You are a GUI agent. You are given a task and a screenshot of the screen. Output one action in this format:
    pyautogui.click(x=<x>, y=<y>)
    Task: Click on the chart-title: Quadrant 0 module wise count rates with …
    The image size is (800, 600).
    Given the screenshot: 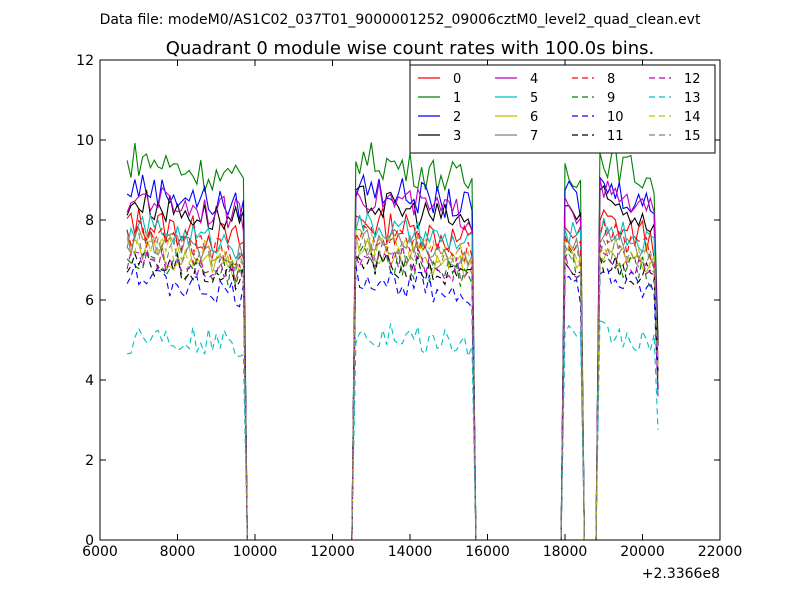 What is the action you would take?
    pyautogui.click(x=410, y=48)
    